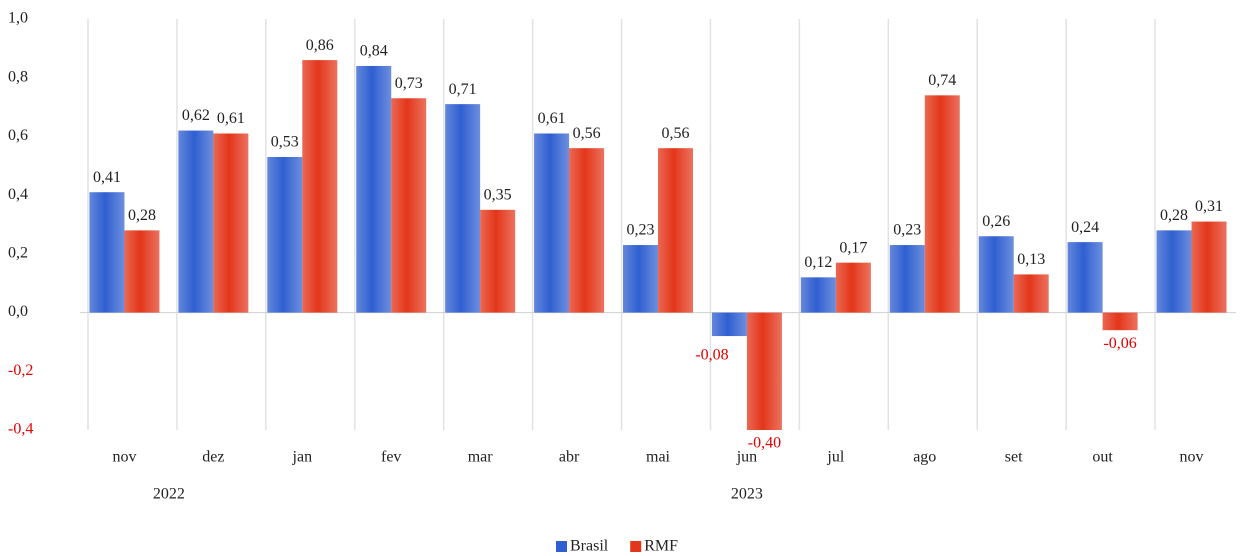 Image resolution: width=1244 pixels, height=556 pixels. Describe the element at coordinates (1014, 457) in the screenshot. I see `x-tick-label: set` at that location.